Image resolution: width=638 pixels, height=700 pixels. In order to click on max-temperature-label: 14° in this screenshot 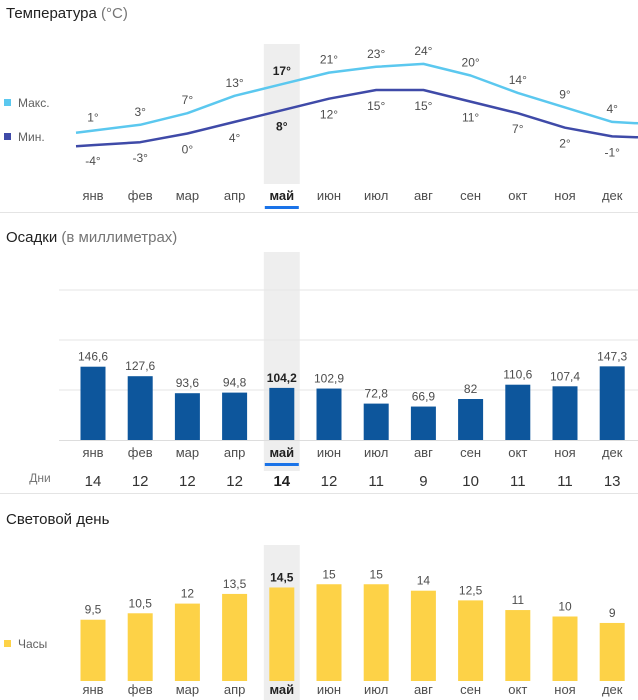, I will do `click(518, 80)`.